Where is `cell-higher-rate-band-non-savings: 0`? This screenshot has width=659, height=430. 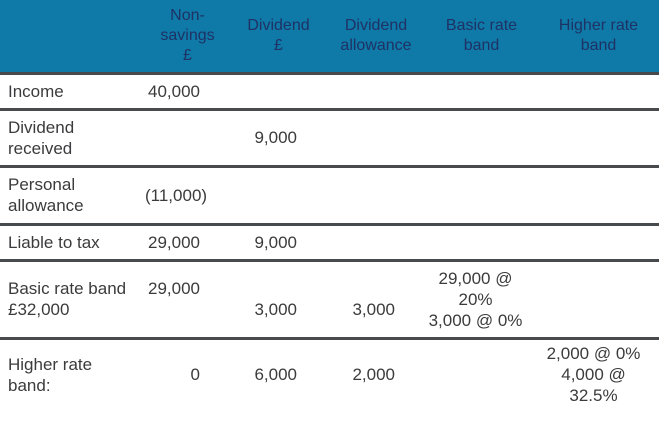
cell-higher-rate-band-non-savings: 0 is located at coordinates (187, 373).